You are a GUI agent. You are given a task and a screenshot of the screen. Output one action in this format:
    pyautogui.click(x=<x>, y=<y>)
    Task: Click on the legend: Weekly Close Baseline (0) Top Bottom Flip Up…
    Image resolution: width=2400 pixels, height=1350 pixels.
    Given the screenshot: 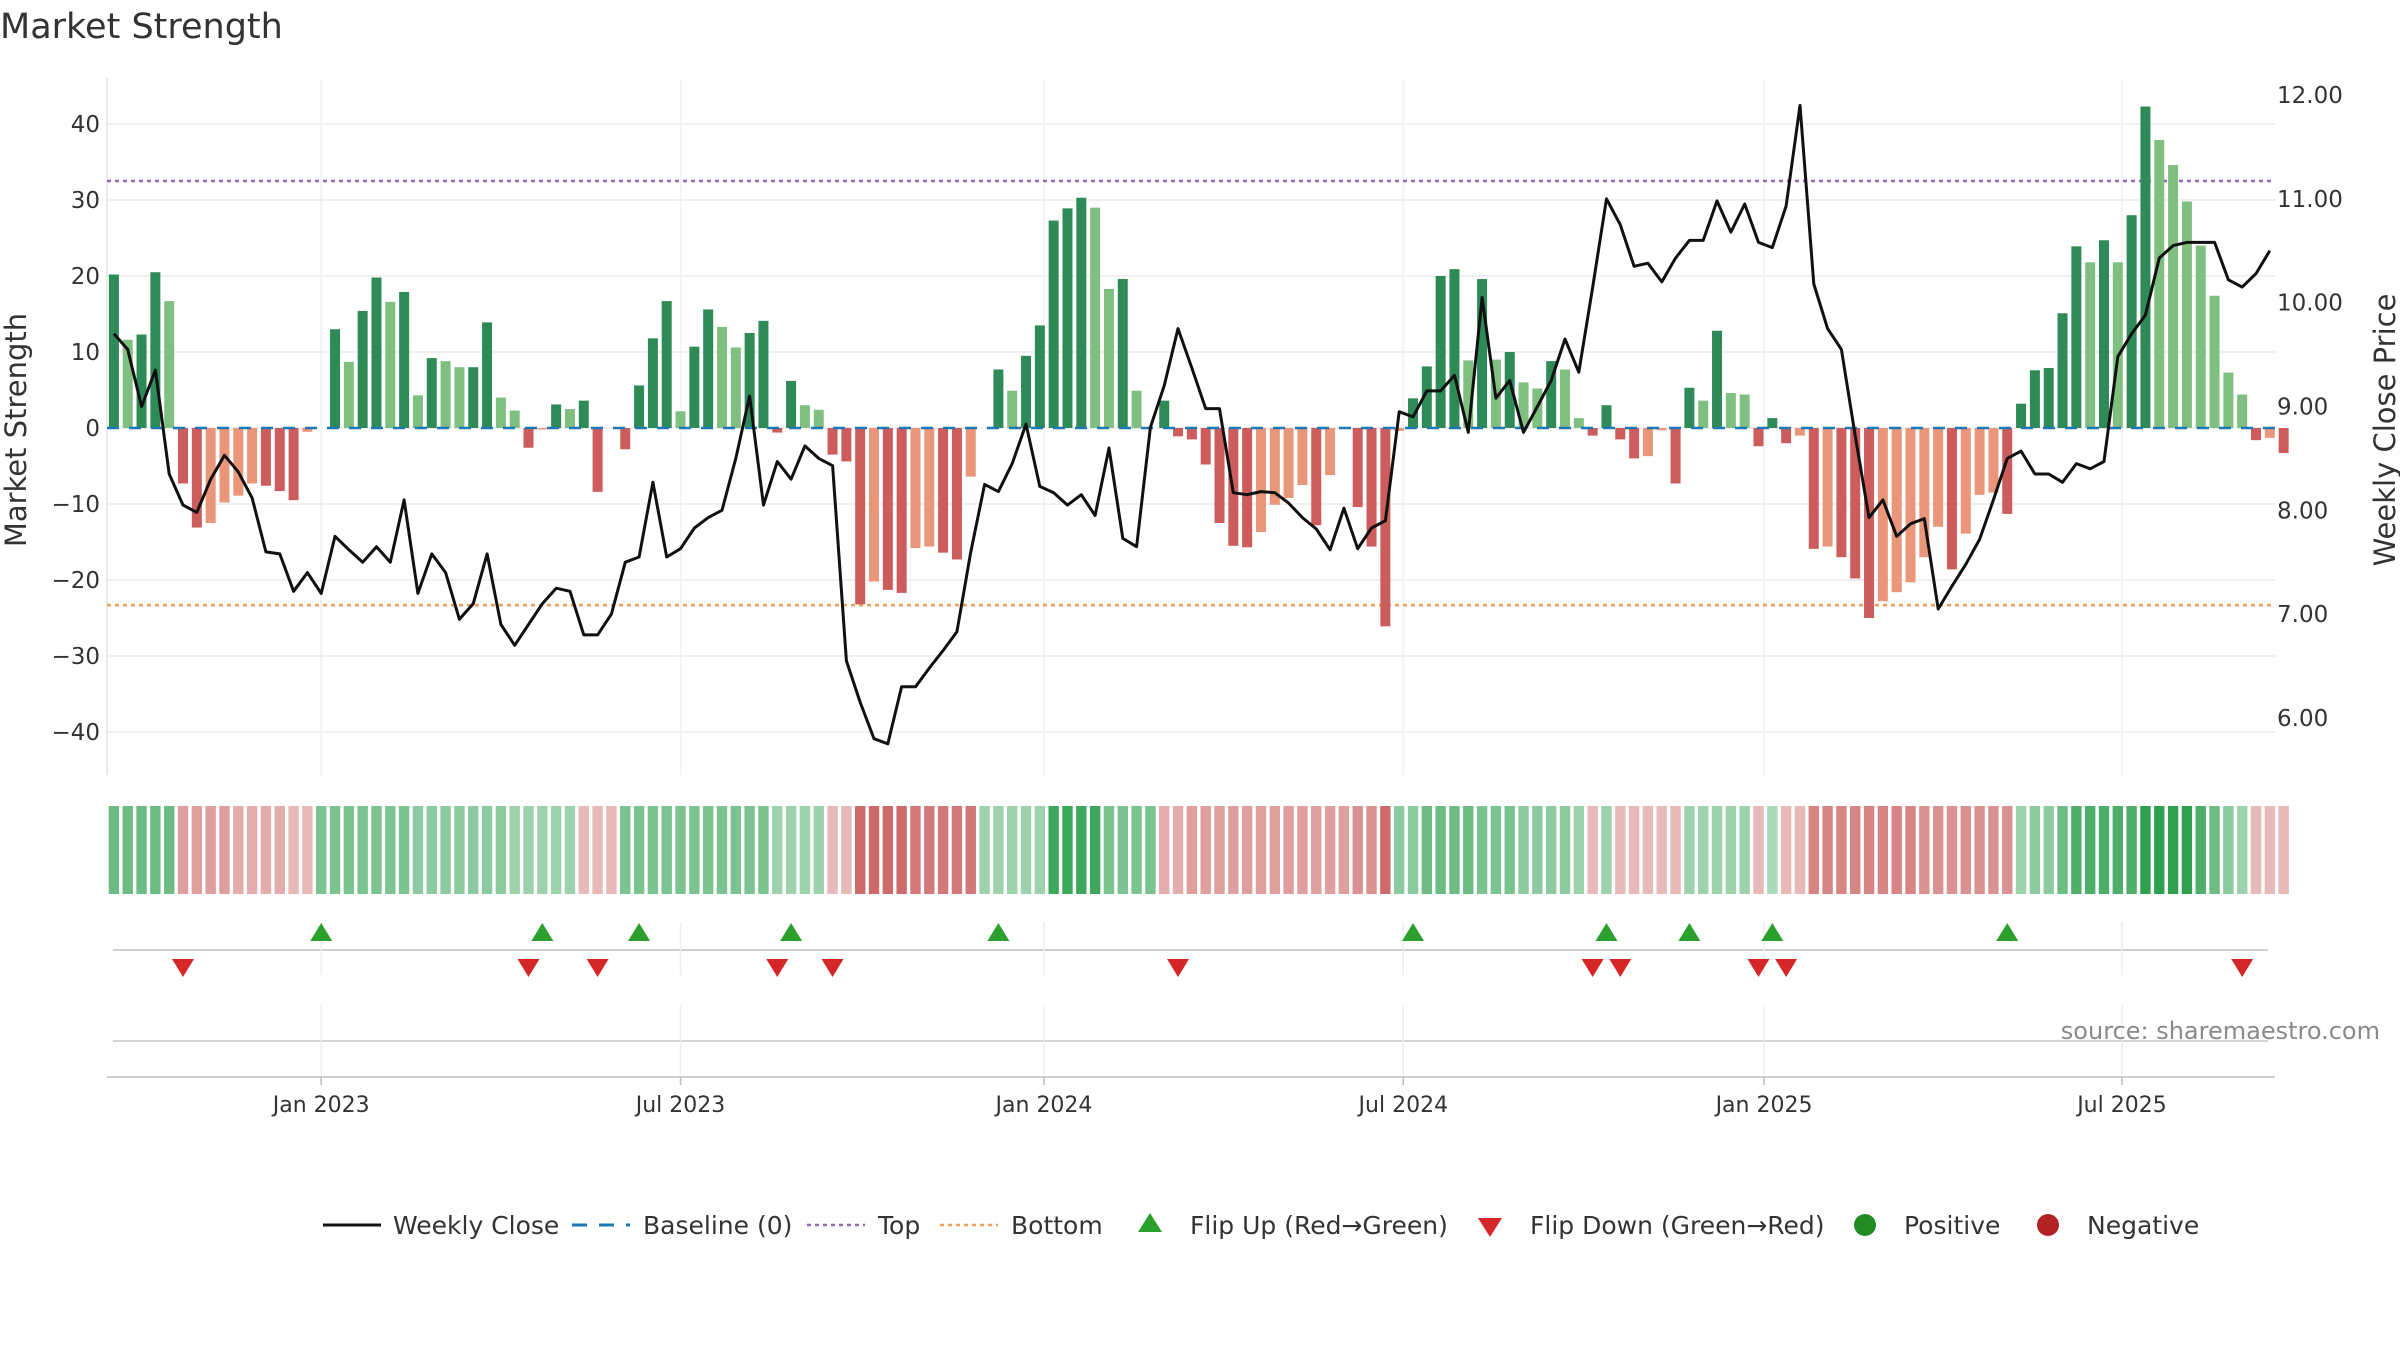 What is the action you would take?
    pyautogui.click(x=1261, y=1225)
    